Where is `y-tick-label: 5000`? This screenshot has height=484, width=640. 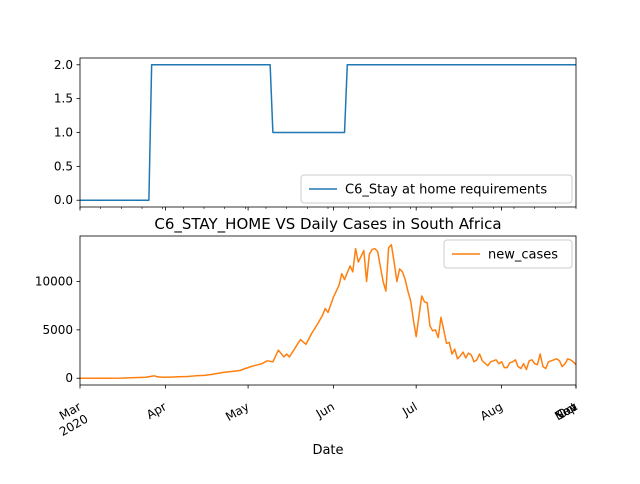
y-tick-label: 5000 is located at coordinates (57, 330).